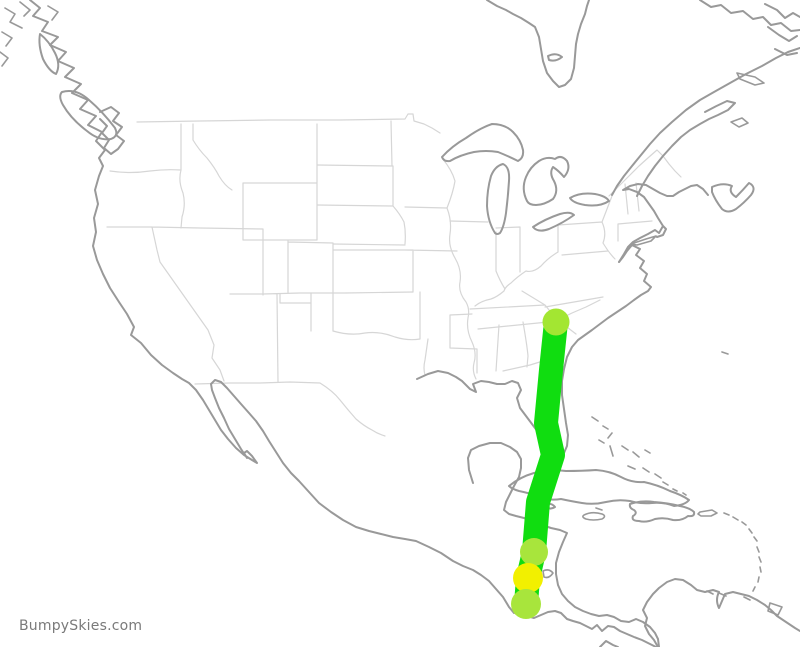 The width and height of the screenshot is (800, 647). What do you see at coordinates (553, 221) in the screenshot?
I see `lake-erie-path` at bounding box center [553, 221].